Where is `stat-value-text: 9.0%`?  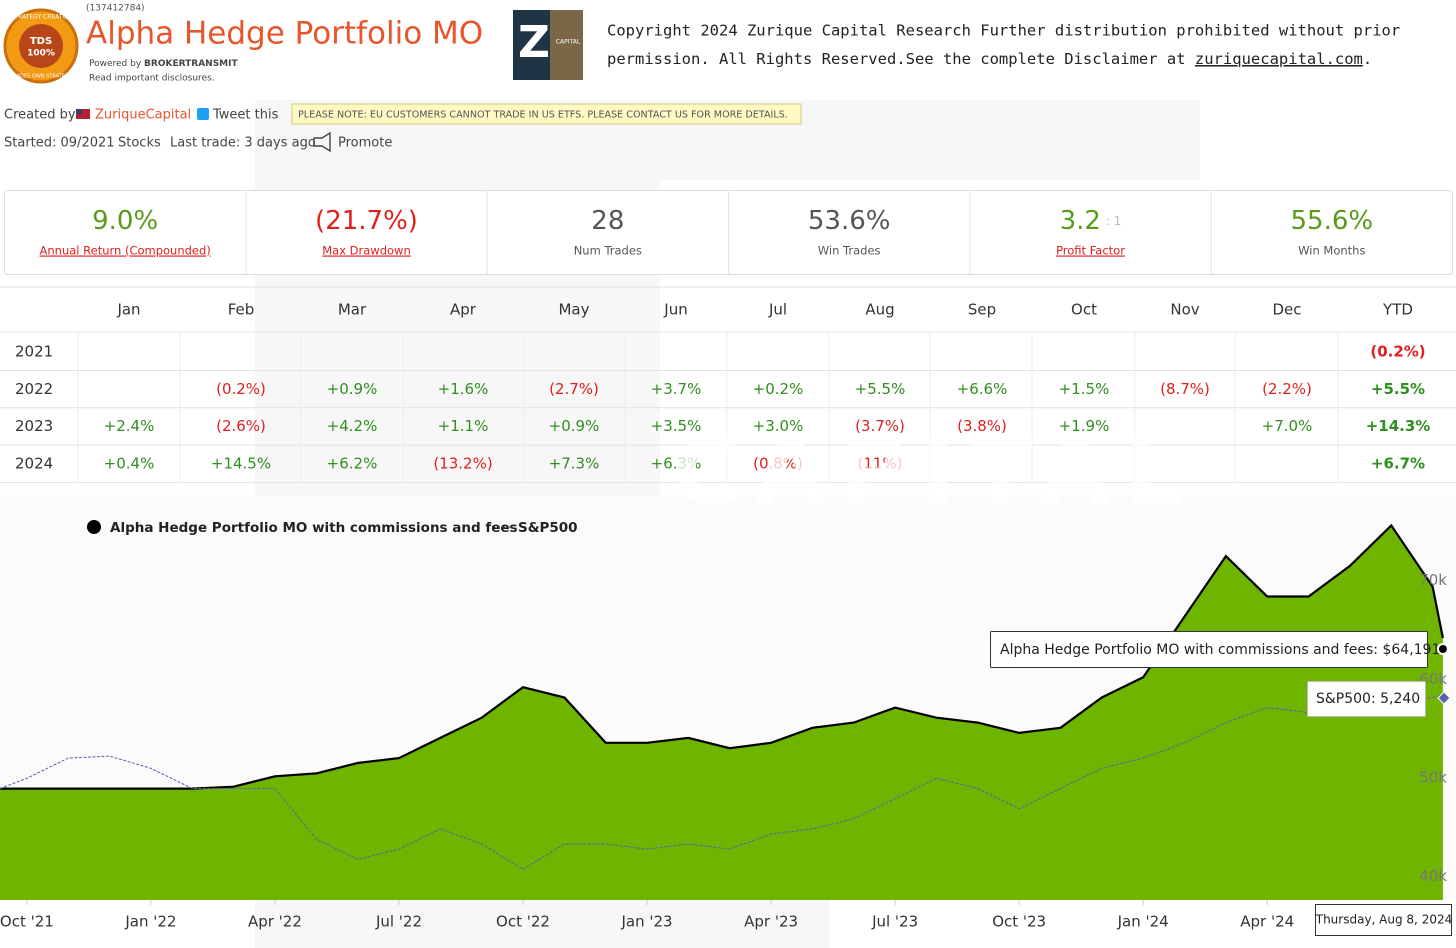 stat-value-text: 9.0% is located at coordinates (125, 221).